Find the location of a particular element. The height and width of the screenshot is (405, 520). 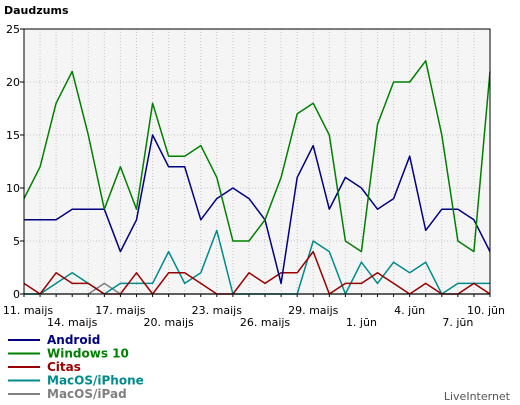

y-axis-title: Daudzums is located at coordinates (36, 10).